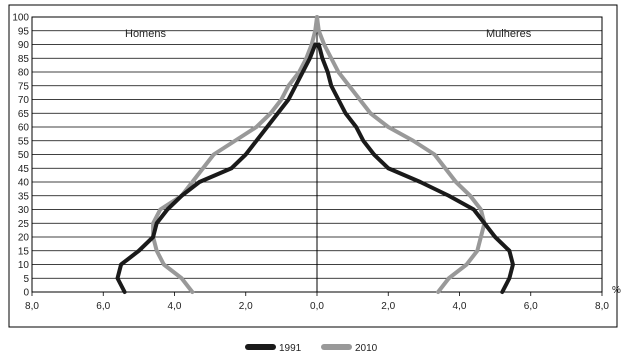 The height and width of the screenshot is (361, 625). I want to click on y-tick-label: 65, so click(24, 114).